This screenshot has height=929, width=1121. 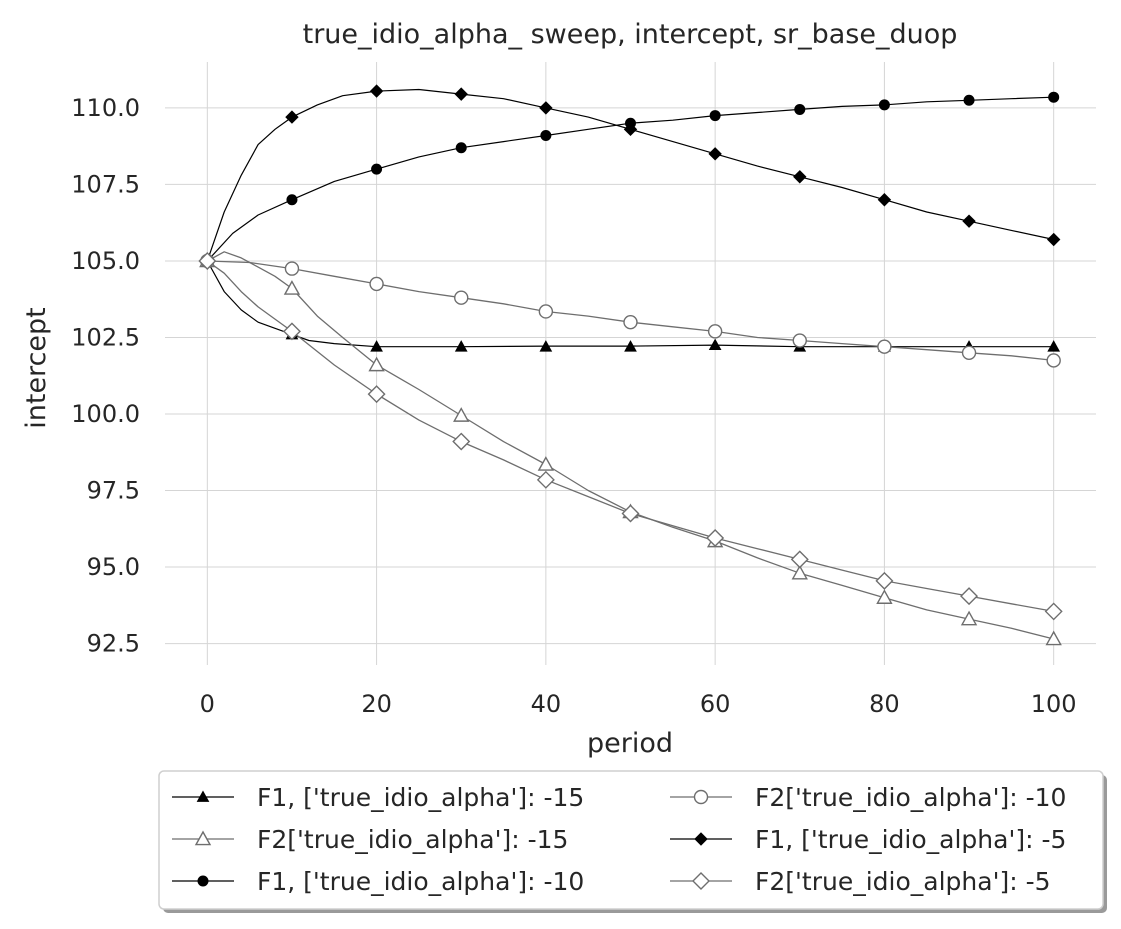 I want to click on x-tick-label: 60, so click(x=715, y=704).